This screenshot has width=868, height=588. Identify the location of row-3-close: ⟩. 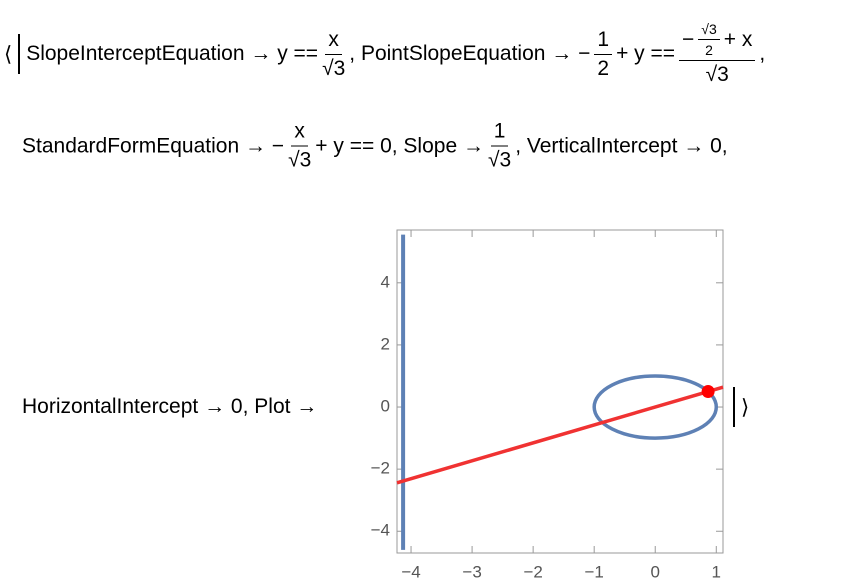
(738, 407).